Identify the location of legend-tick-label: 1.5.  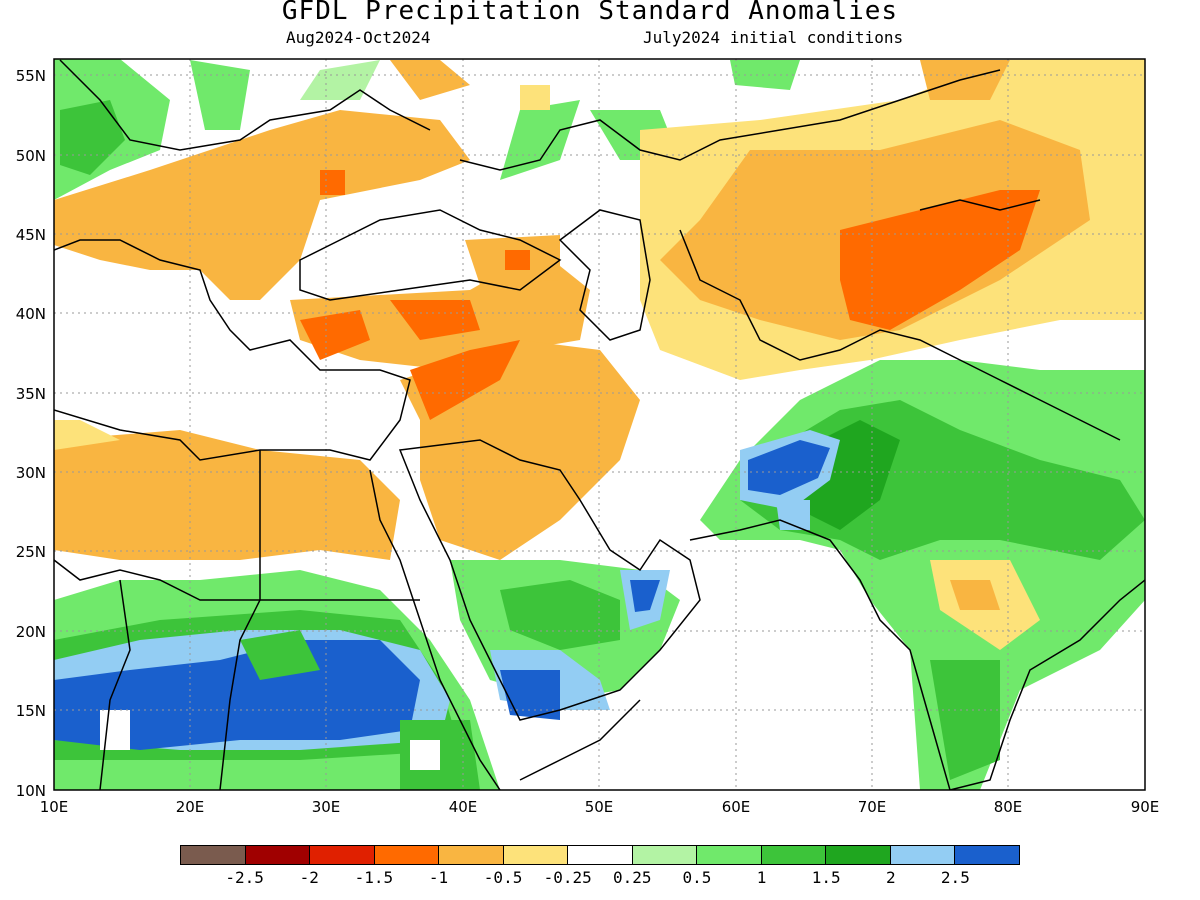
(826, 877).